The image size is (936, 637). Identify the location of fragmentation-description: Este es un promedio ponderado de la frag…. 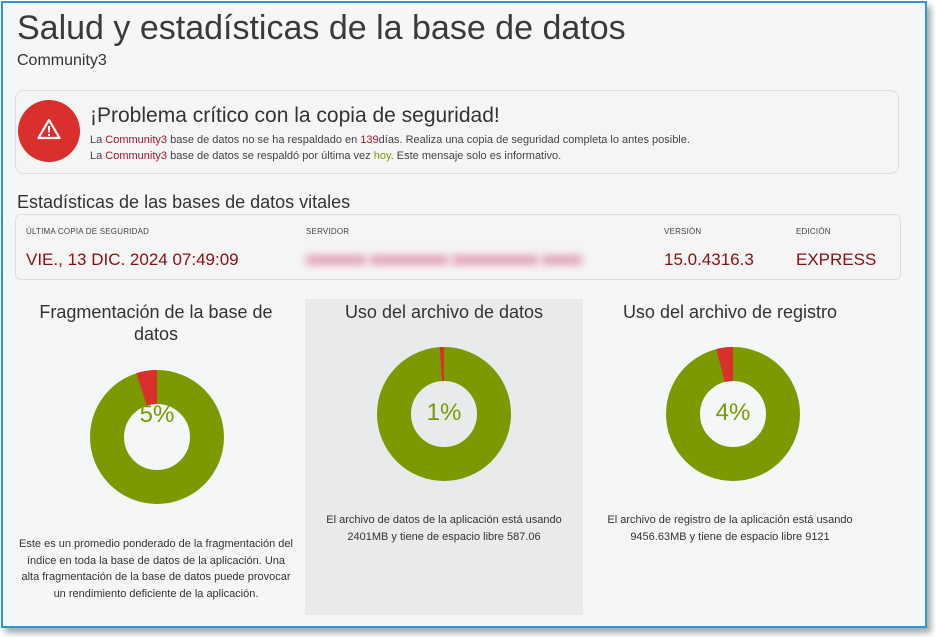
(156, 569).